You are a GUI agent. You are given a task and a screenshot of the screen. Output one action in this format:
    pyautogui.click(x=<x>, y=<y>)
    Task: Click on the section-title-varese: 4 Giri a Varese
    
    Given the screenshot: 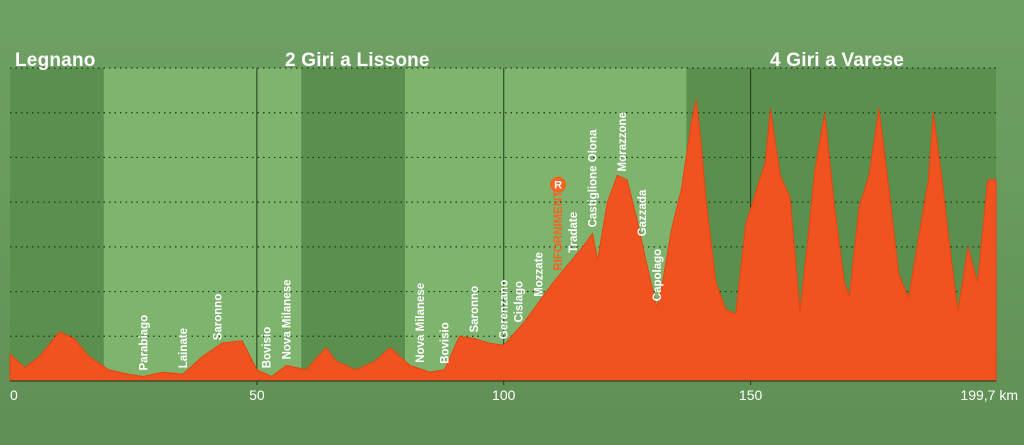 What is the action you would take?
    pyautogui.click(x=837, y=60)
    